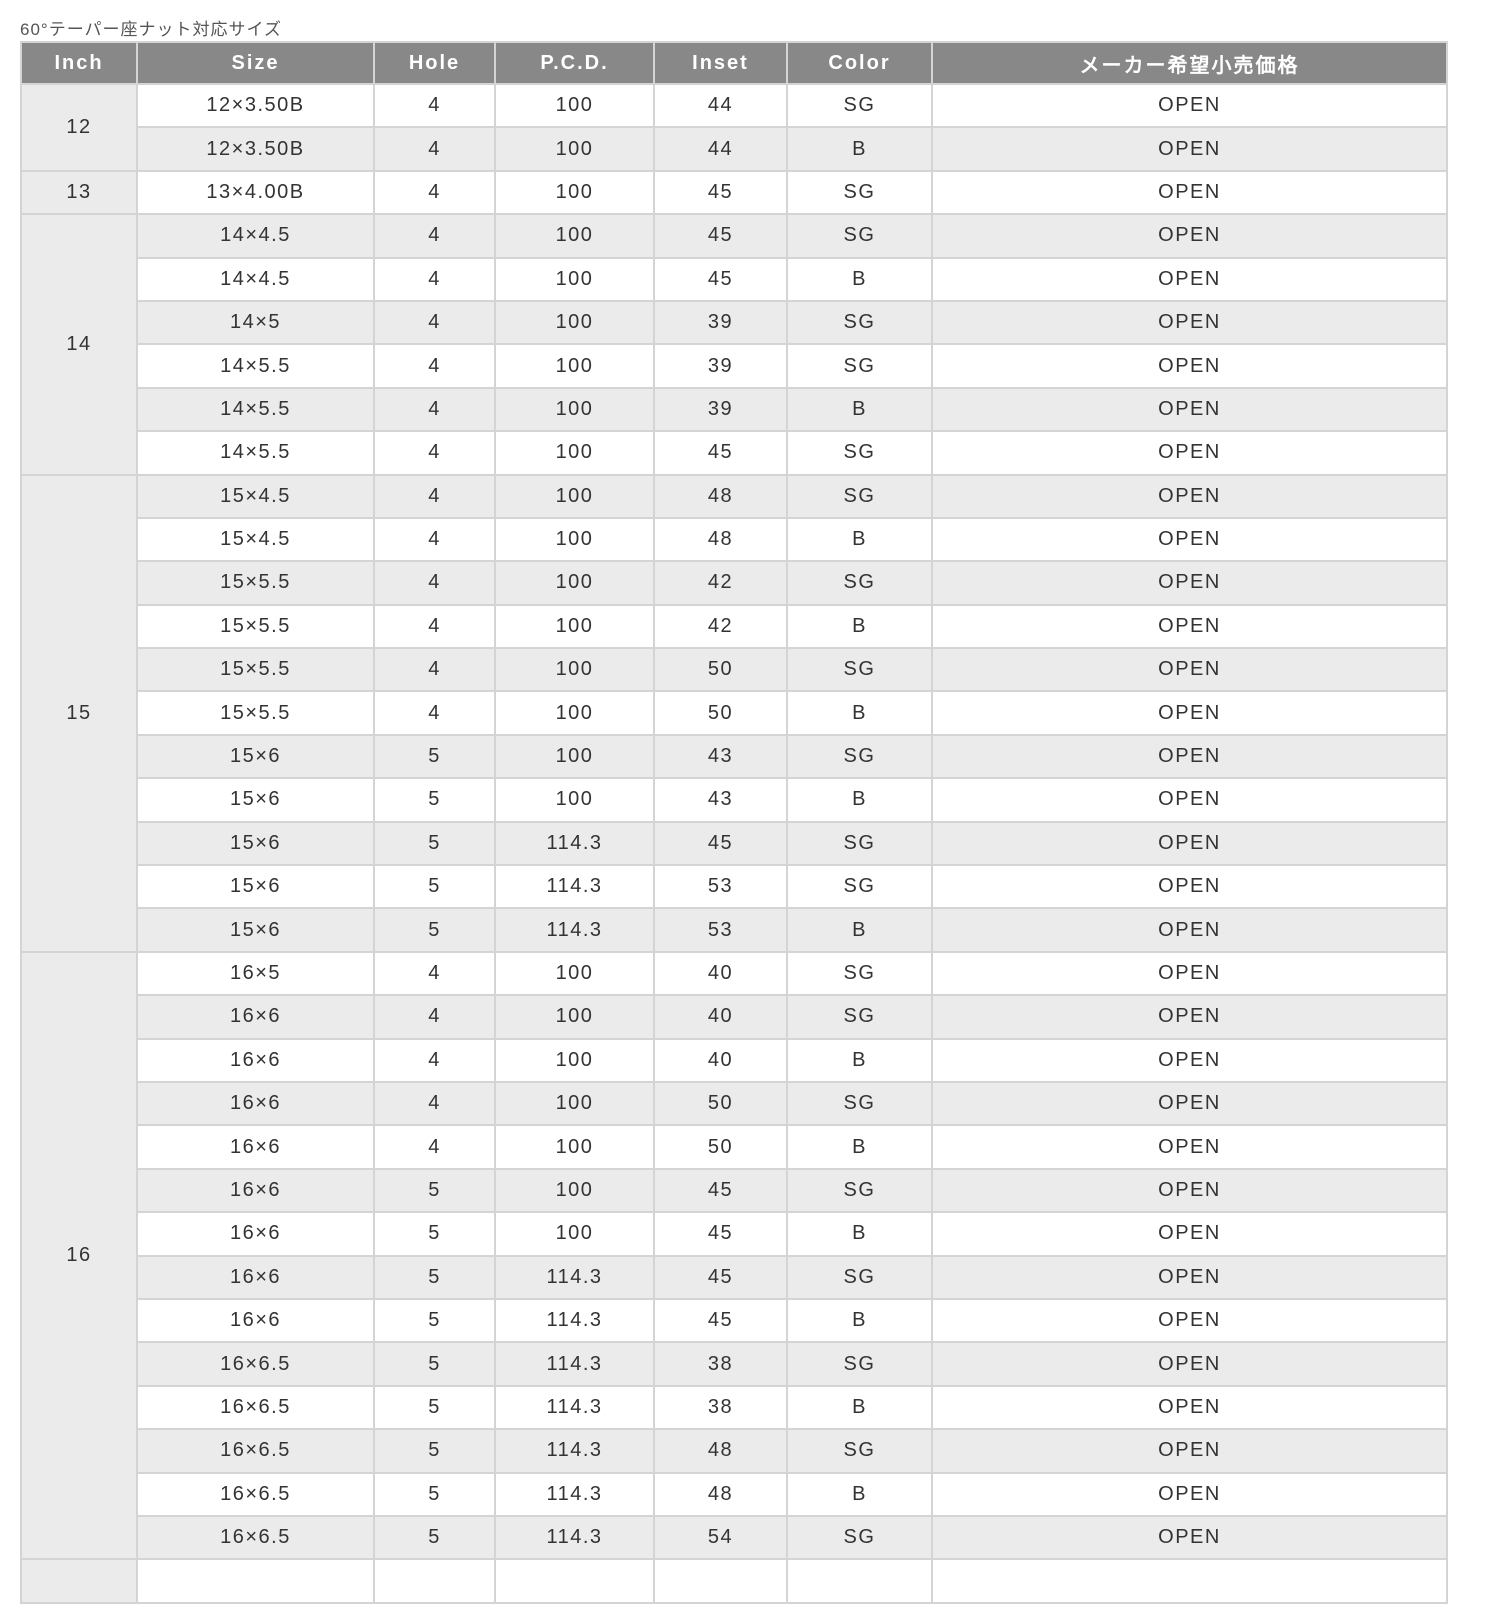  I want to click on table-row: 14×5.5 4 100 39 B OPEN, so click(734, 409).